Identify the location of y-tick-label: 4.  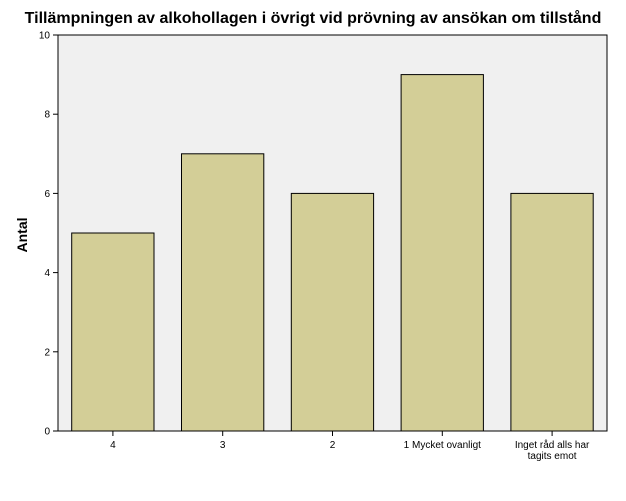
(47, 273).